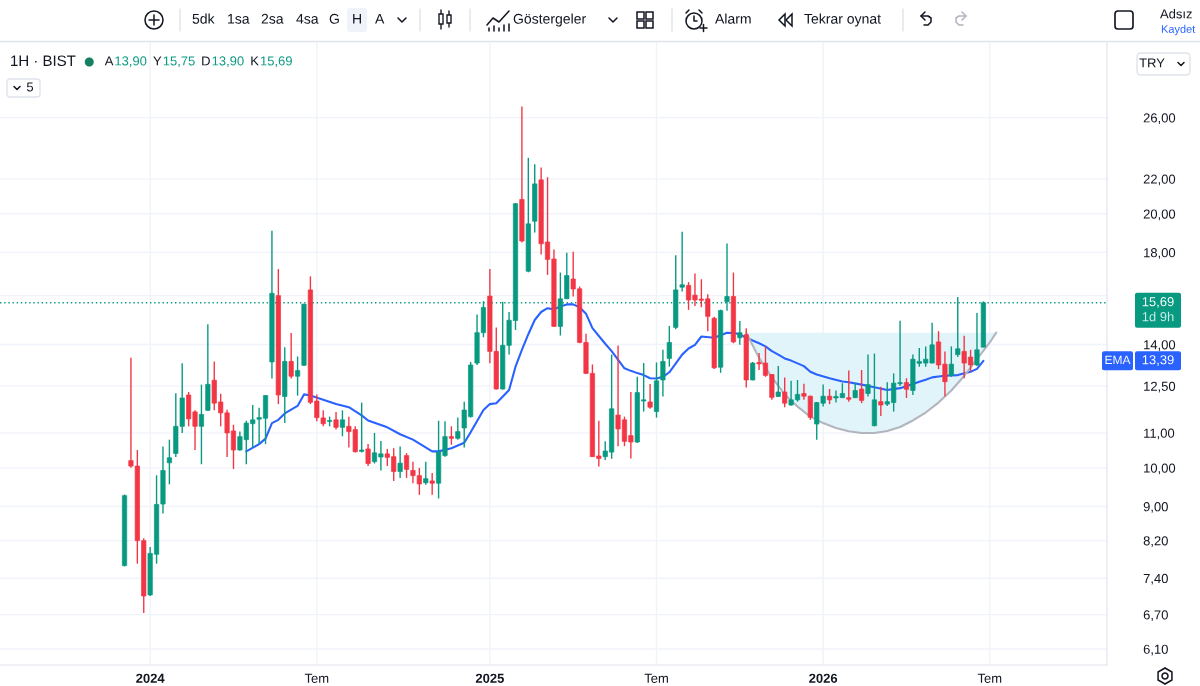 This screenshot has width=1200, height=686. I want to click on y-tick-label: 8,20, so click(1155, 541).